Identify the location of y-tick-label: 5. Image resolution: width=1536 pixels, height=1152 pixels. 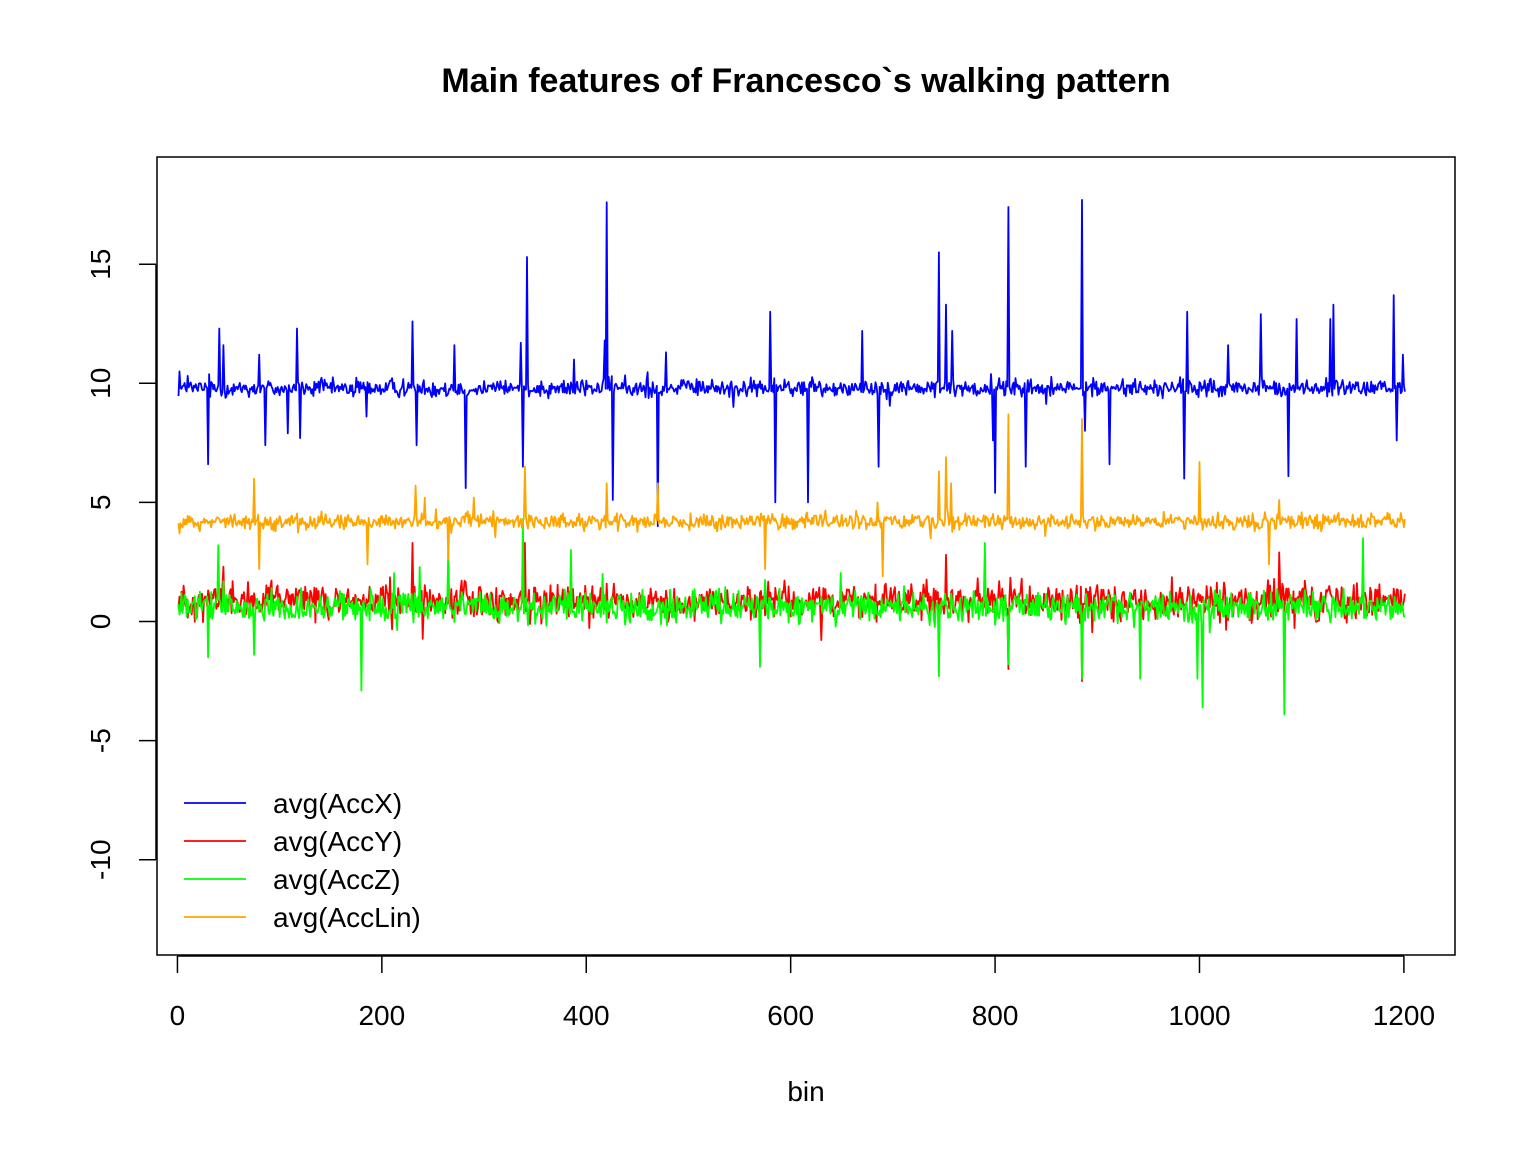
(100, 503).